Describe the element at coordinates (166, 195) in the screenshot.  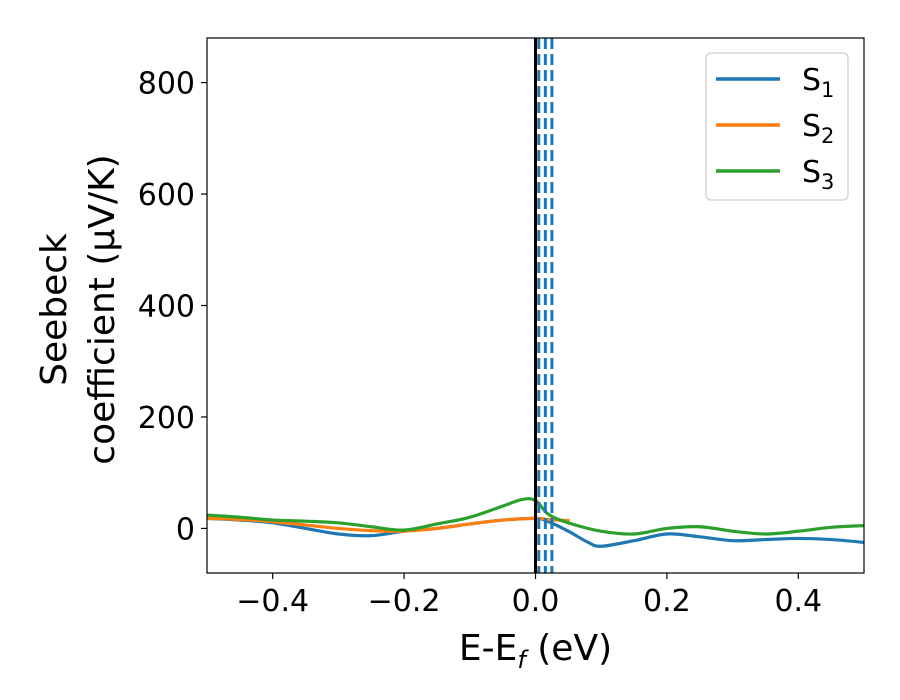
I see `y-tick-label: 600` at that location.